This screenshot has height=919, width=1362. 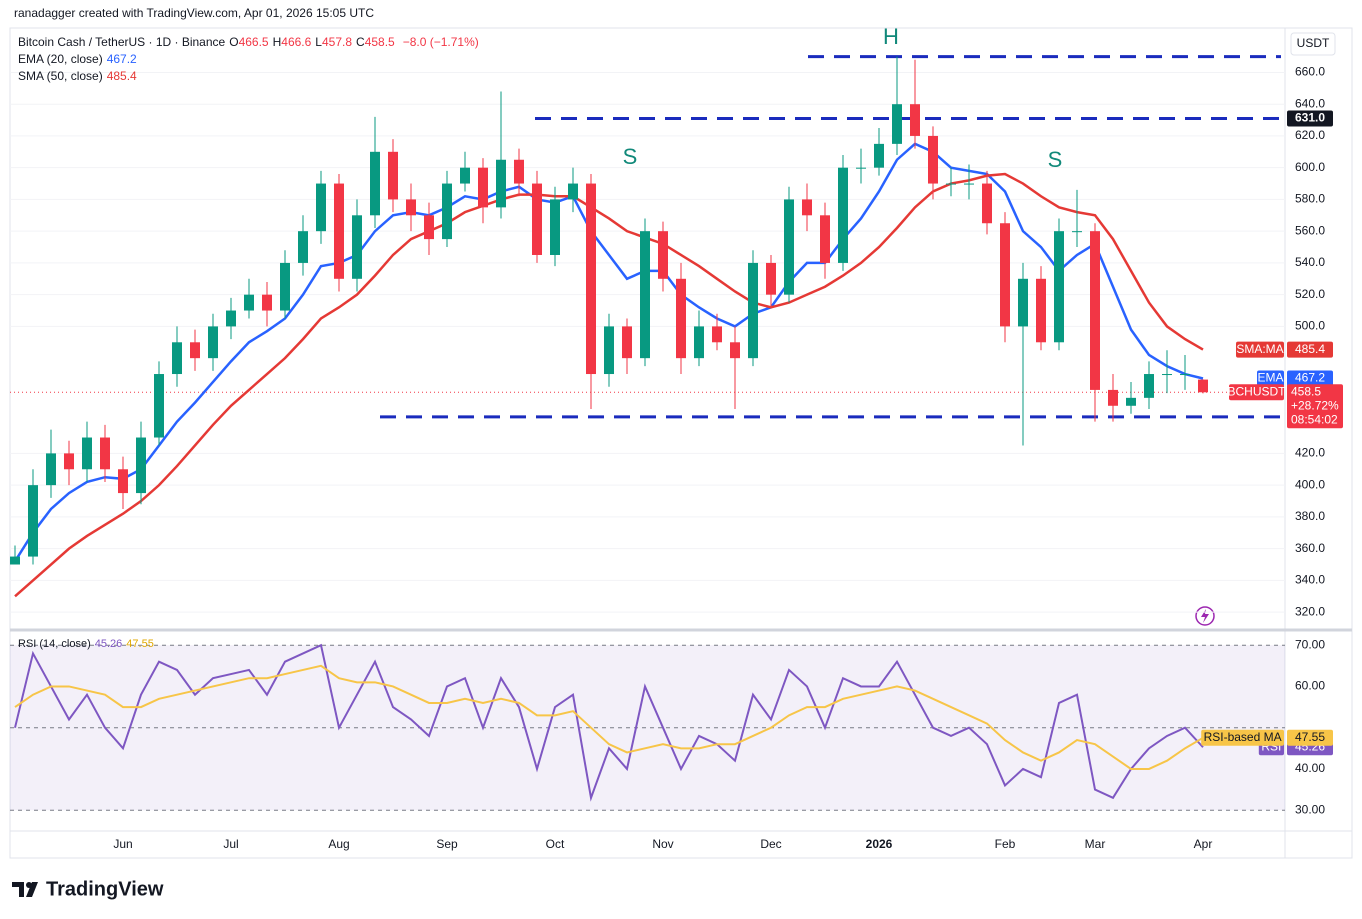 I want to click on alert-bolt, so click(x=1205, y=616).